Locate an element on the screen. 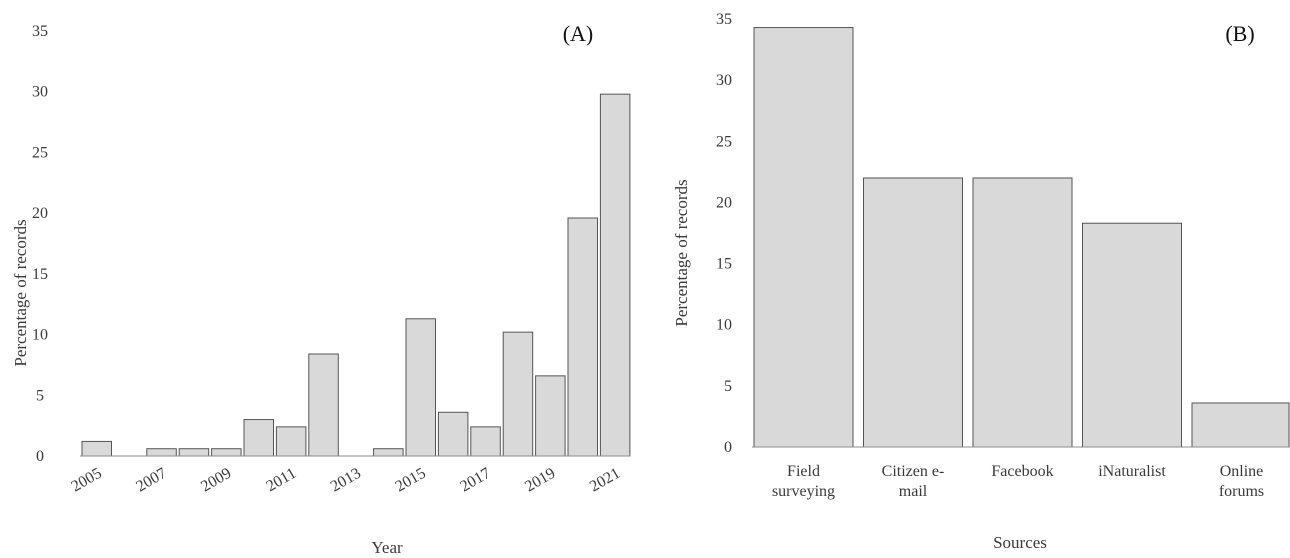 The image size is (1290, 558). panel-a-y-tick-label: 20 is located at coordinates (40, 213).